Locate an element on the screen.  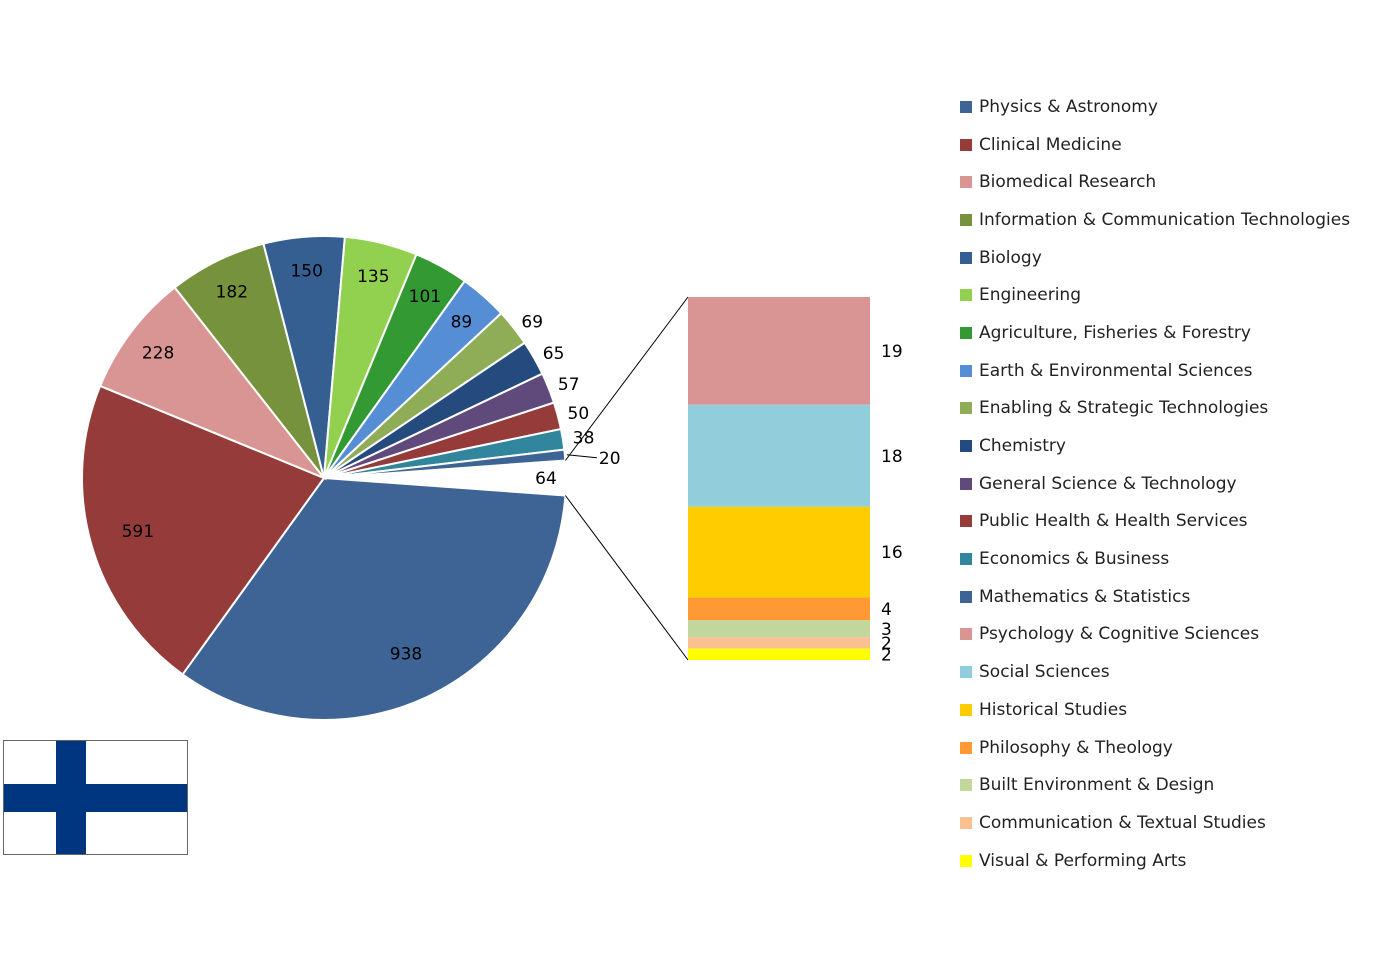
legend-item-built-environment-and-design: Built Environment & Design is located at coordinates (1155, 785).